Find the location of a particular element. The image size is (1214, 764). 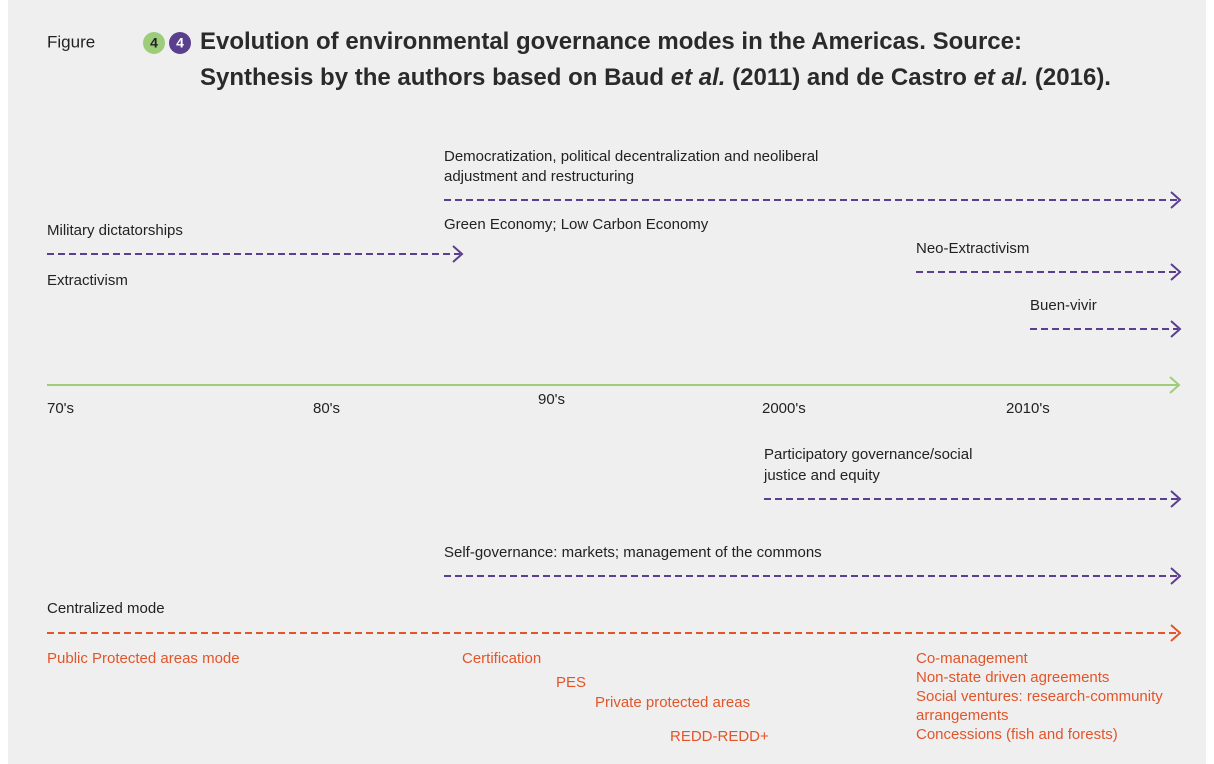

label: Neo-Extractivism is located at coordinates (972, 248).